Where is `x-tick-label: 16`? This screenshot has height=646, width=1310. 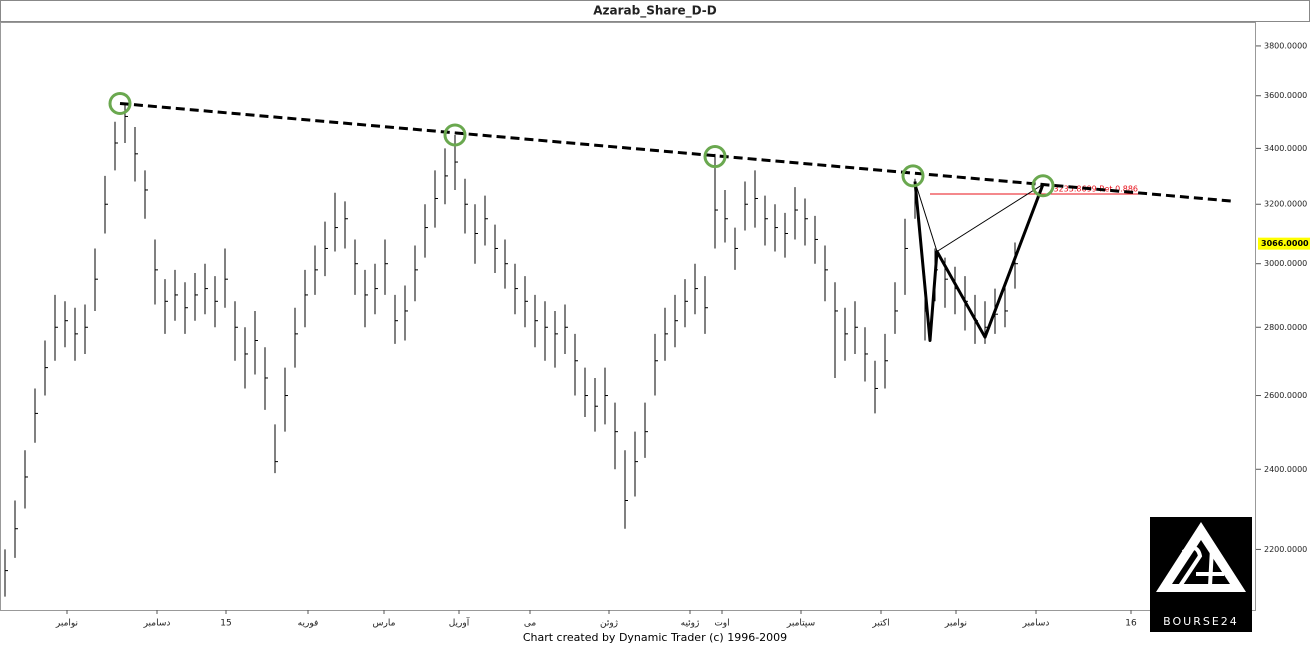 x-tick-label: 16 is located at coordinates (1131, 624).